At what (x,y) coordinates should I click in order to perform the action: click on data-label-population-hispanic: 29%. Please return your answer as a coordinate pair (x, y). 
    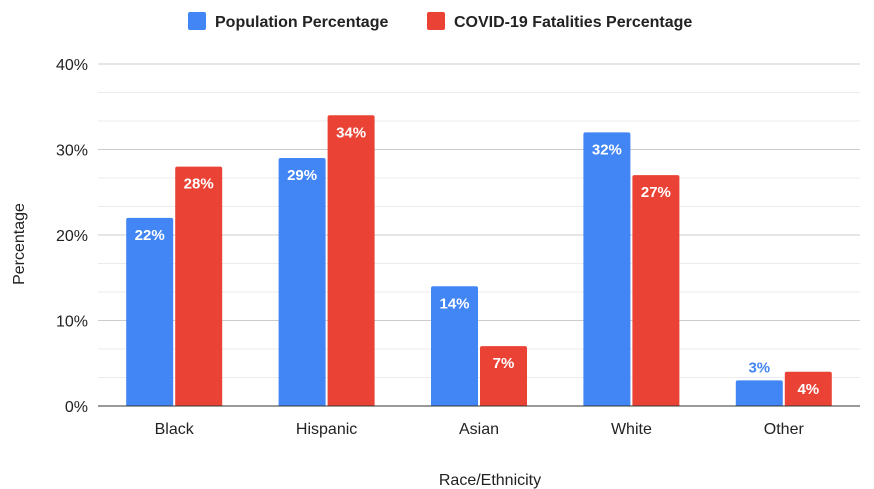
    Looking at the image, I should click on (302, 175).